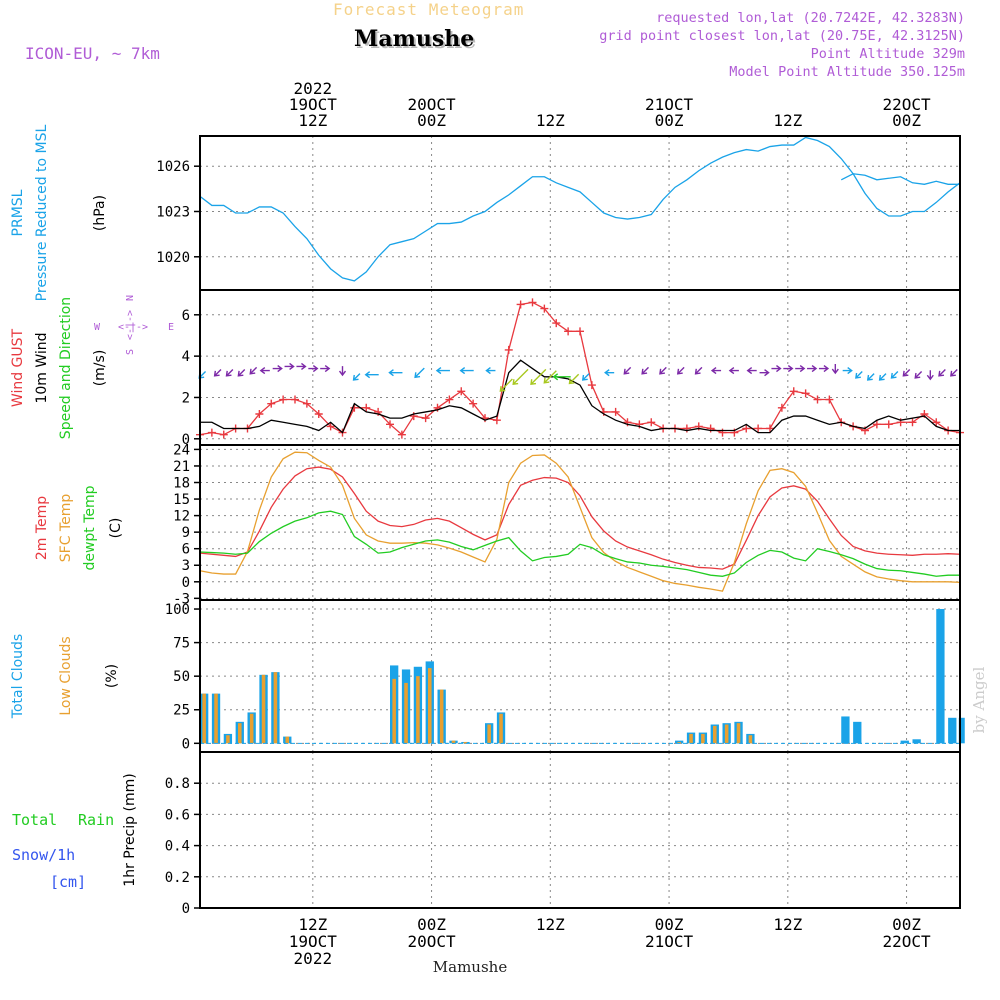  Describe the element at coordinates (181, 677) in the screenshot. I see `y-tick-label: 50` at that location.